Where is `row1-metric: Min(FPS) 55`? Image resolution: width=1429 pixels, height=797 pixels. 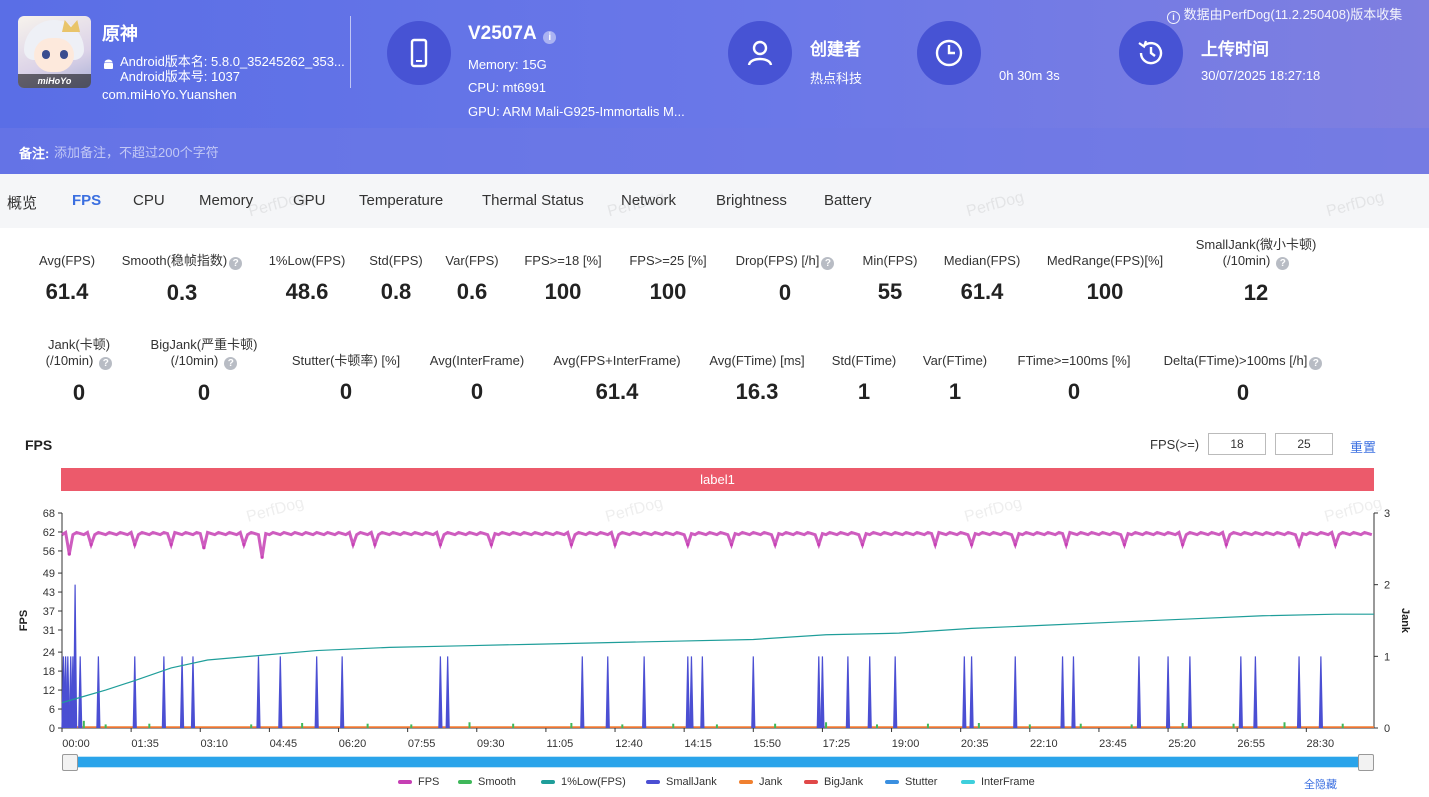
row1-metric: Min(FPS) 55 is located at coordinates (890, 279).